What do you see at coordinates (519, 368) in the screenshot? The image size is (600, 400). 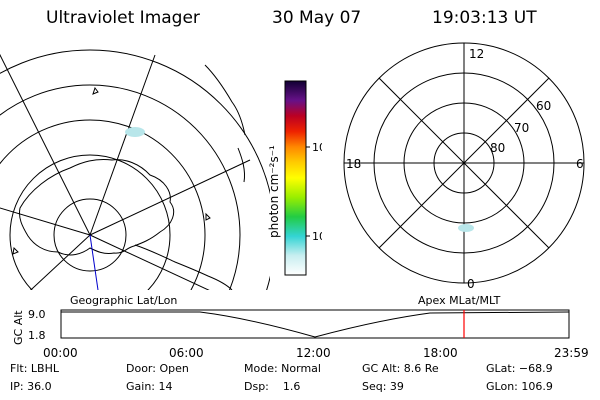 I see `glat-info: GLat: −68.9` at bounding box center [519, 368].